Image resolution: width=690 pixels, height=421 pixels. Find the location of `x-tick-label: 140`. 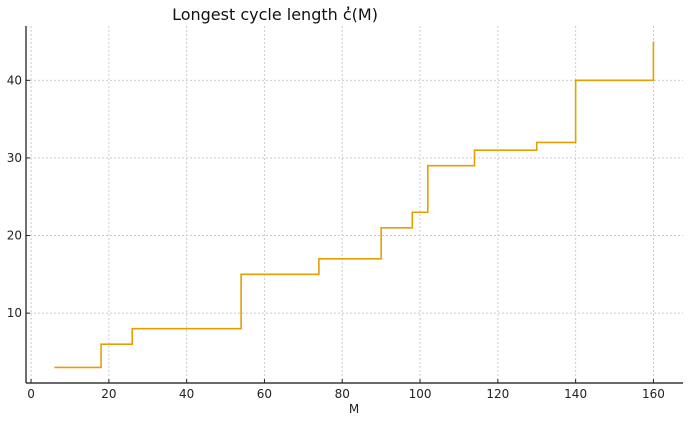

x-tick-label: 140 is located at coordinates (575, 394).